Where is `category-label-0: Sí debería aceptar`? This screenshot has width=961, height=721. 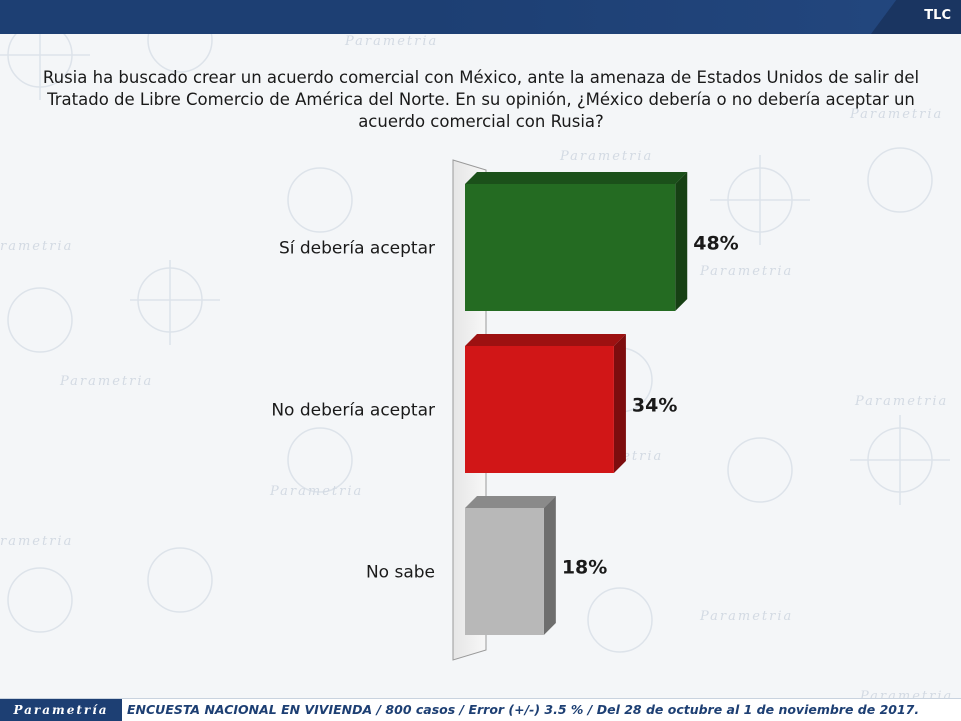 category-label-0: Sí debería aceptar is located at coordinates (357, 249).